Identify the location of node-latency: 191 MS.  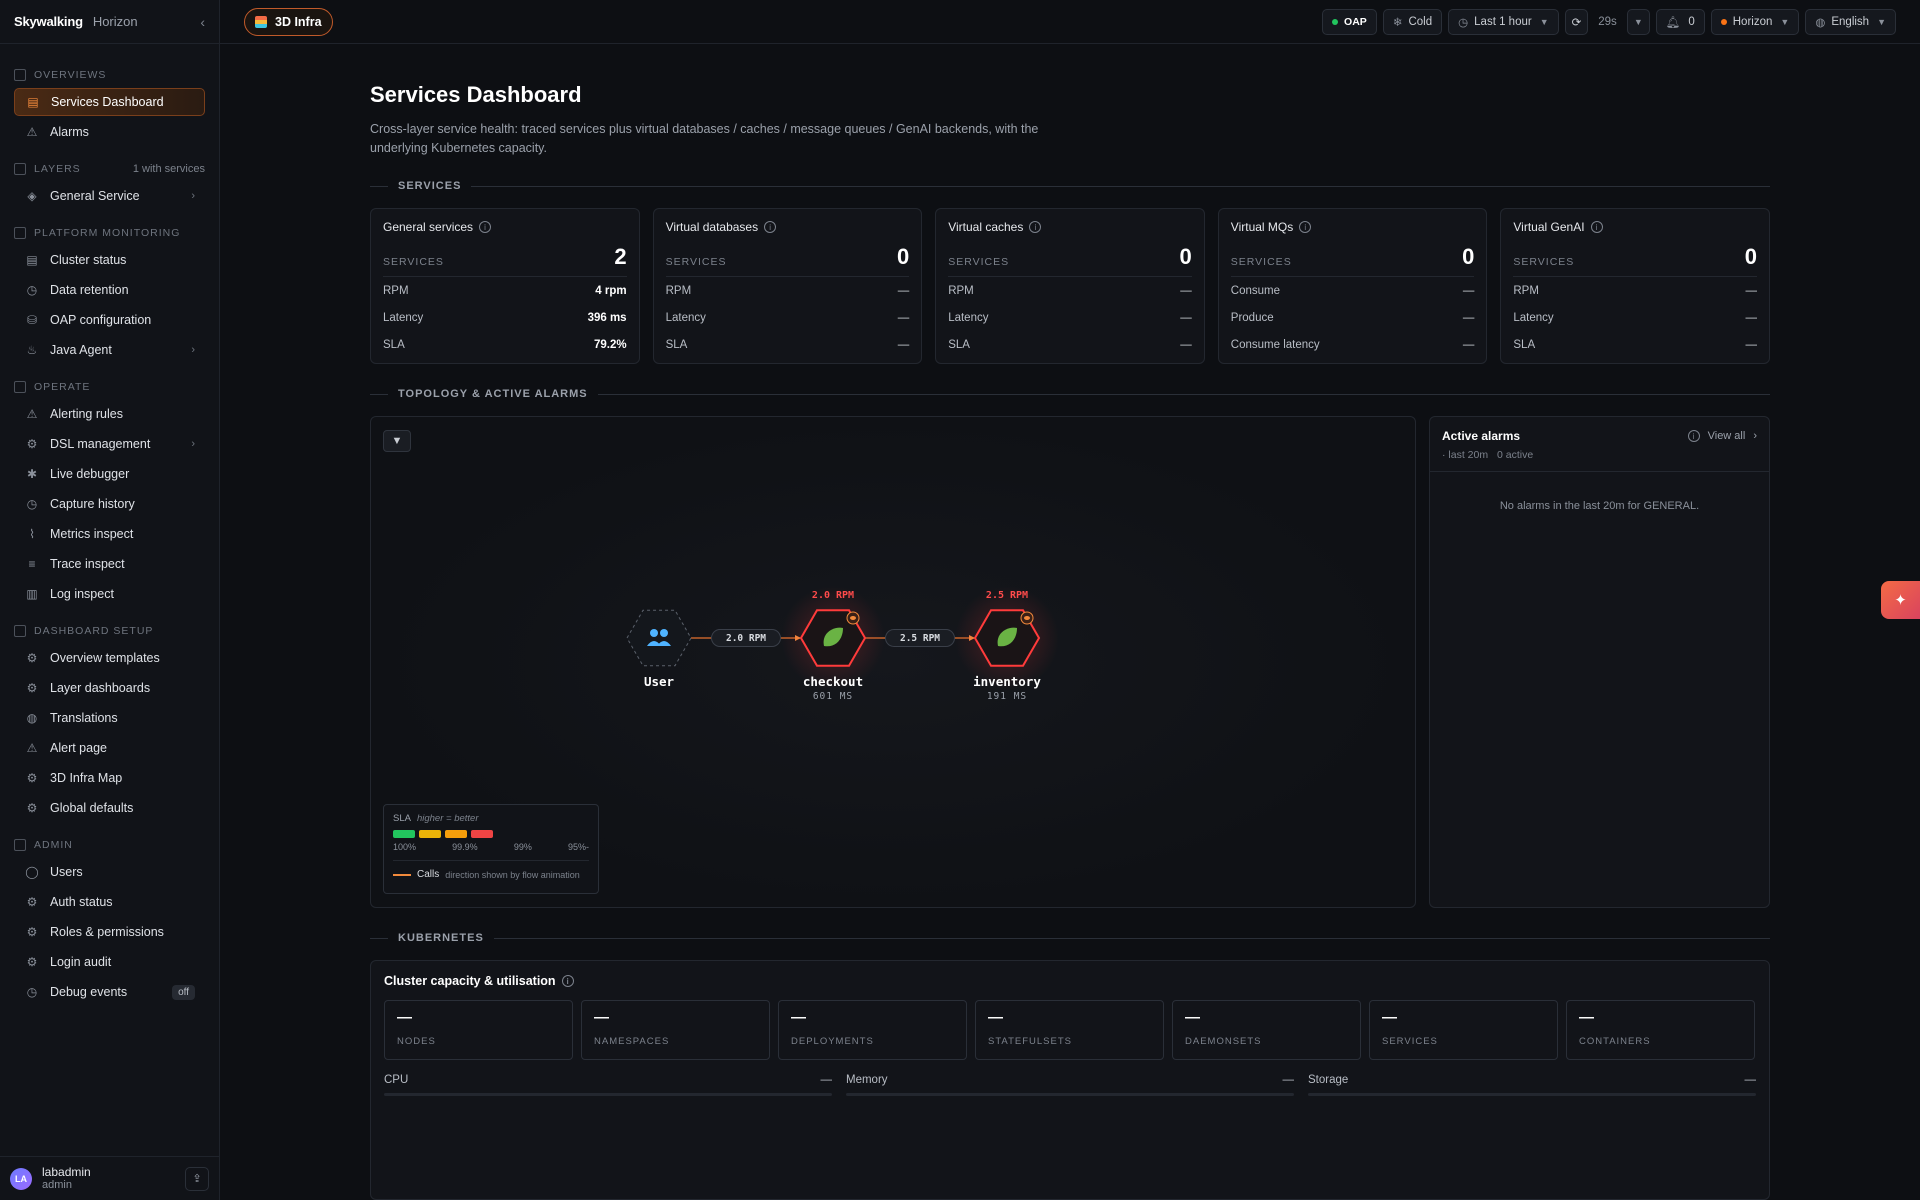
(1007, 696).